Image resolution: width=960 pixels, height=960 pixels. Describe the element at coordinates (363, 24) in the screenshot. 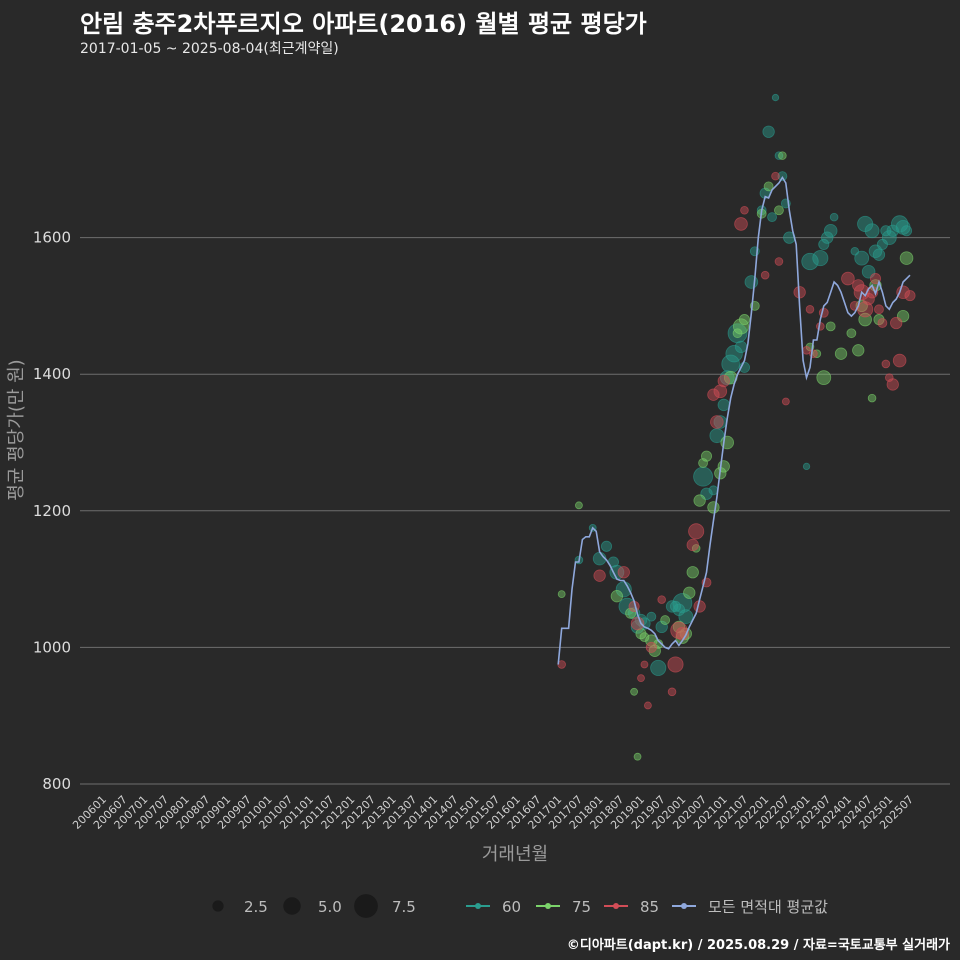

I see `chart-title: 안림 충주2차푸르지오 아파트(2016) 월별 평균 평당가` at that location.